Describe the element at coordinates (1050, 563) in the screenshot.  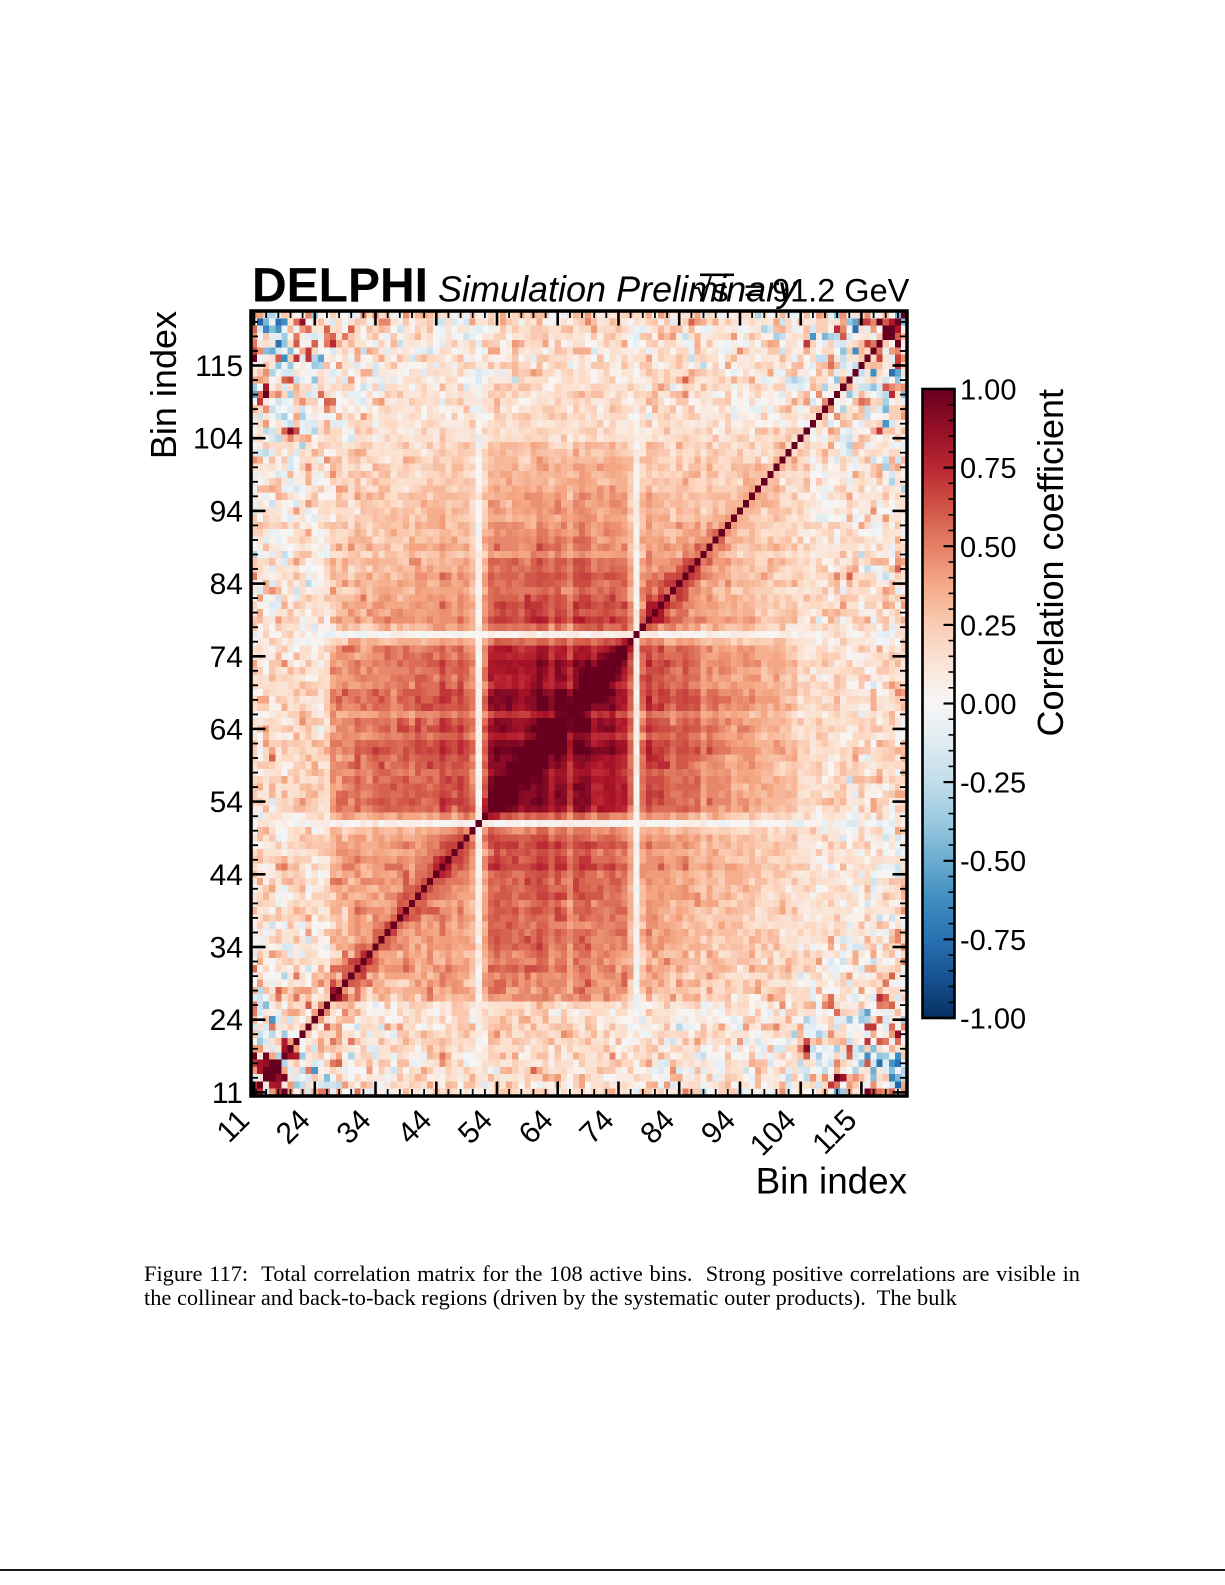
I see `svg-text: Correlation coefficient` at that location.